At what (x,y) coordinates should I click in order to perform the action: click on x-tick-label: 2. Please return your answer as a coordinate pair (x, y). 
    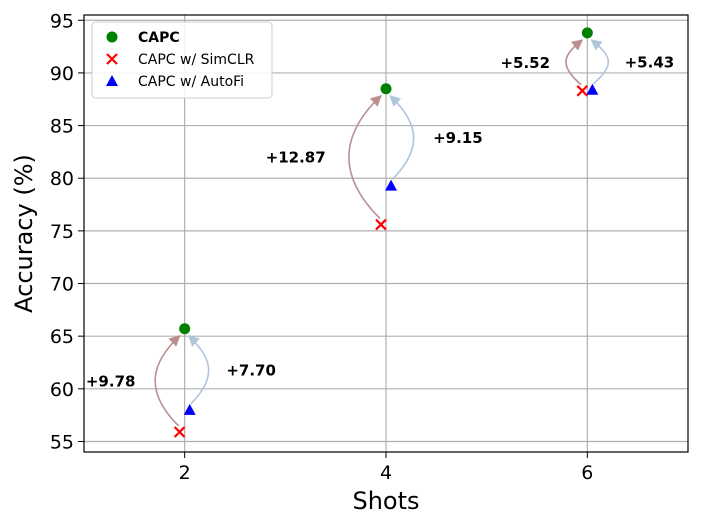
    Looking at the image, I should click on (185, 473).